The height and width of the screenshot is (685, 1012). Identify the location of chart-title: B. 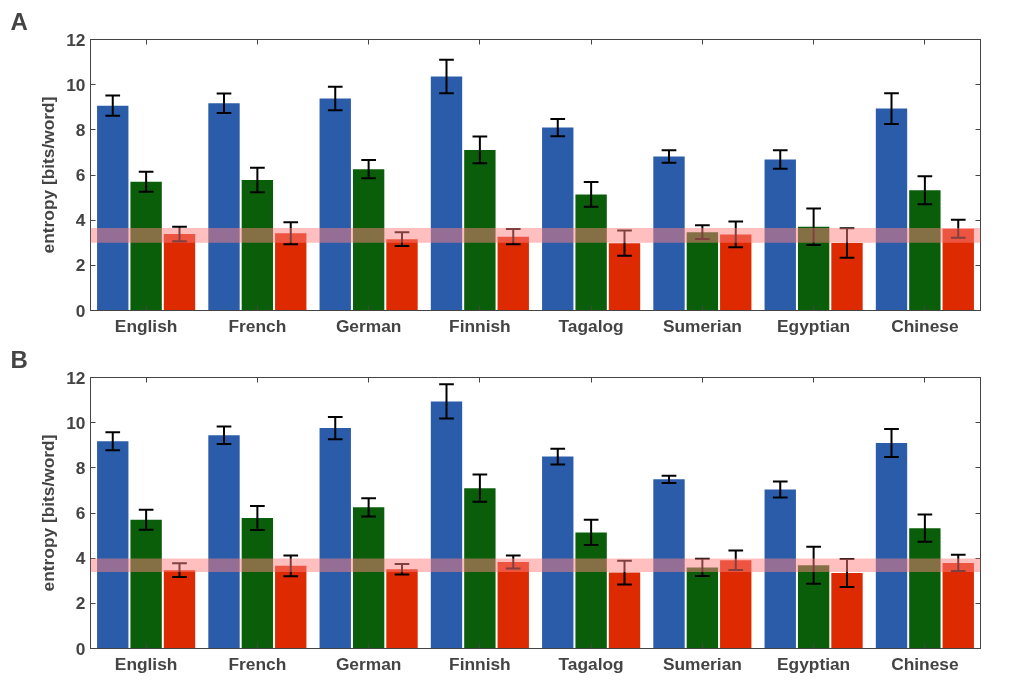
(19, 359).